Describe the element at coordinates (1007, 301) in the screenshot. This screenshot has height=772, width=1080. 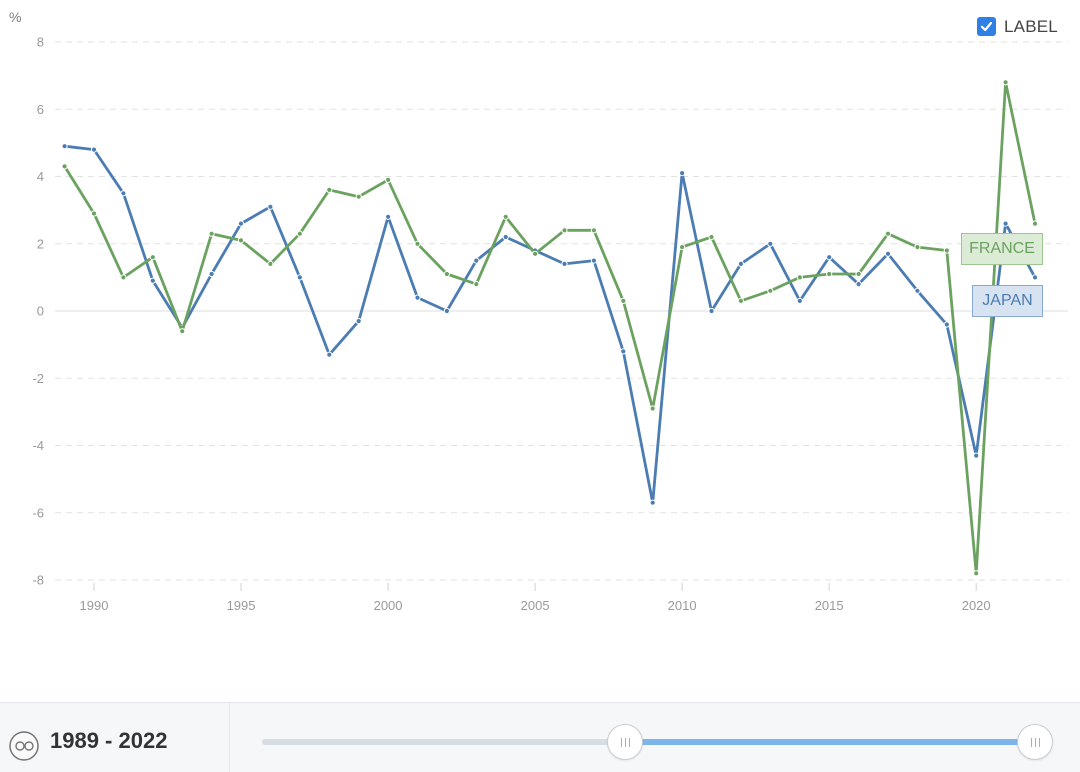
I see `series-label-japan: JAPAN` at that location.